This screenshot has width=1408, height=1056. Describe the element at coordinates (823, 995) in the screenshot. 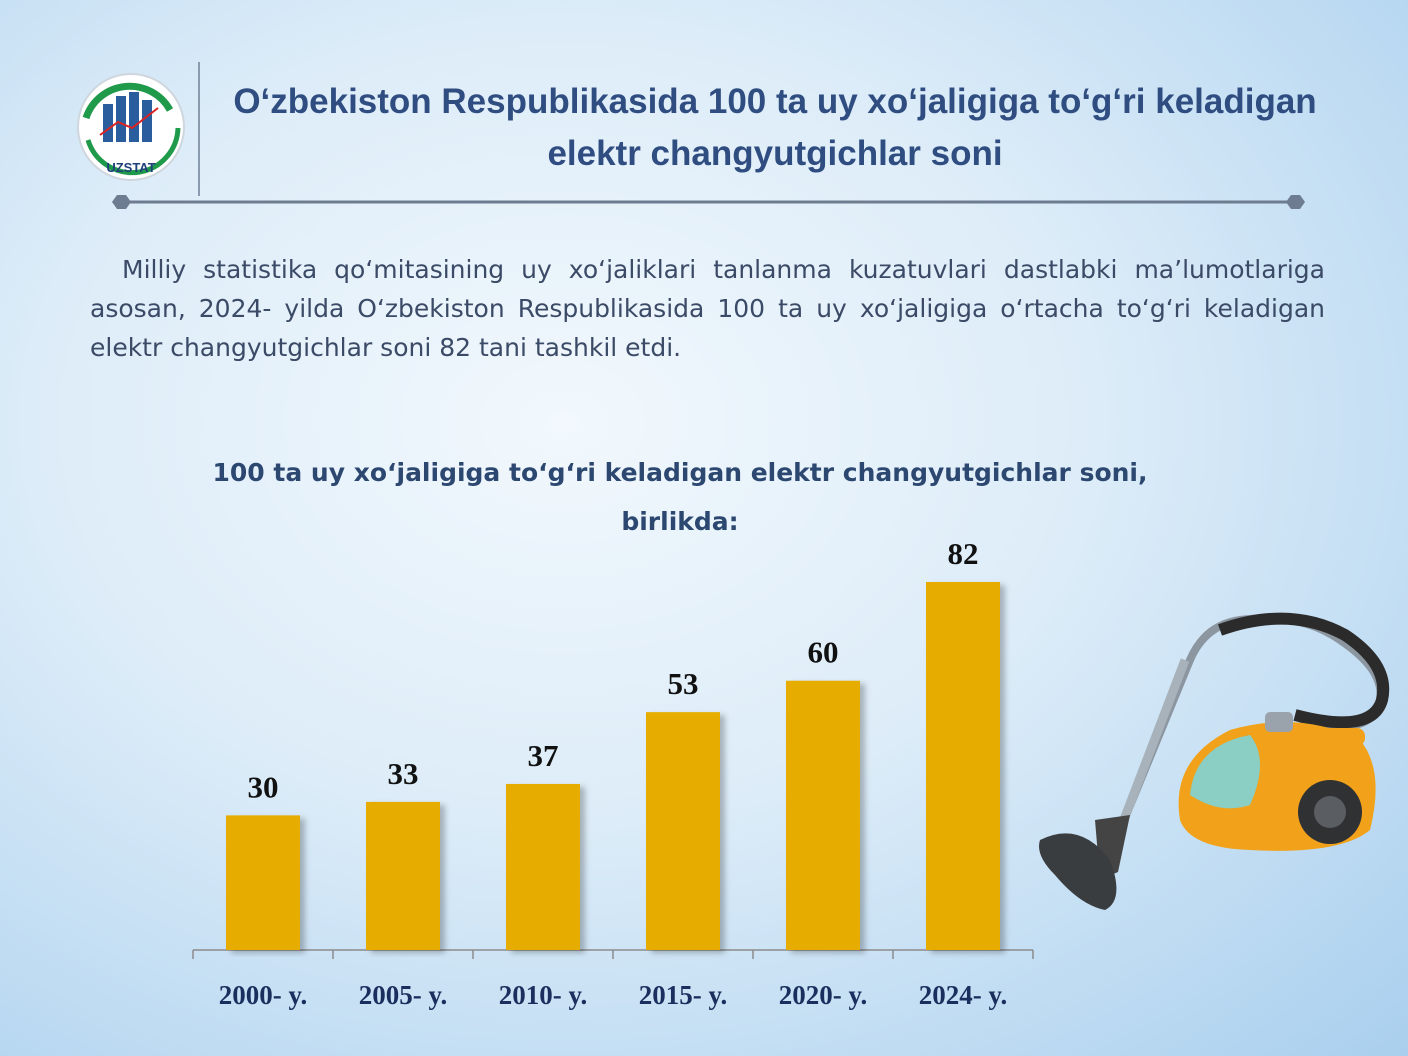

I see `x-tick-label: 2020- y.` at that location.